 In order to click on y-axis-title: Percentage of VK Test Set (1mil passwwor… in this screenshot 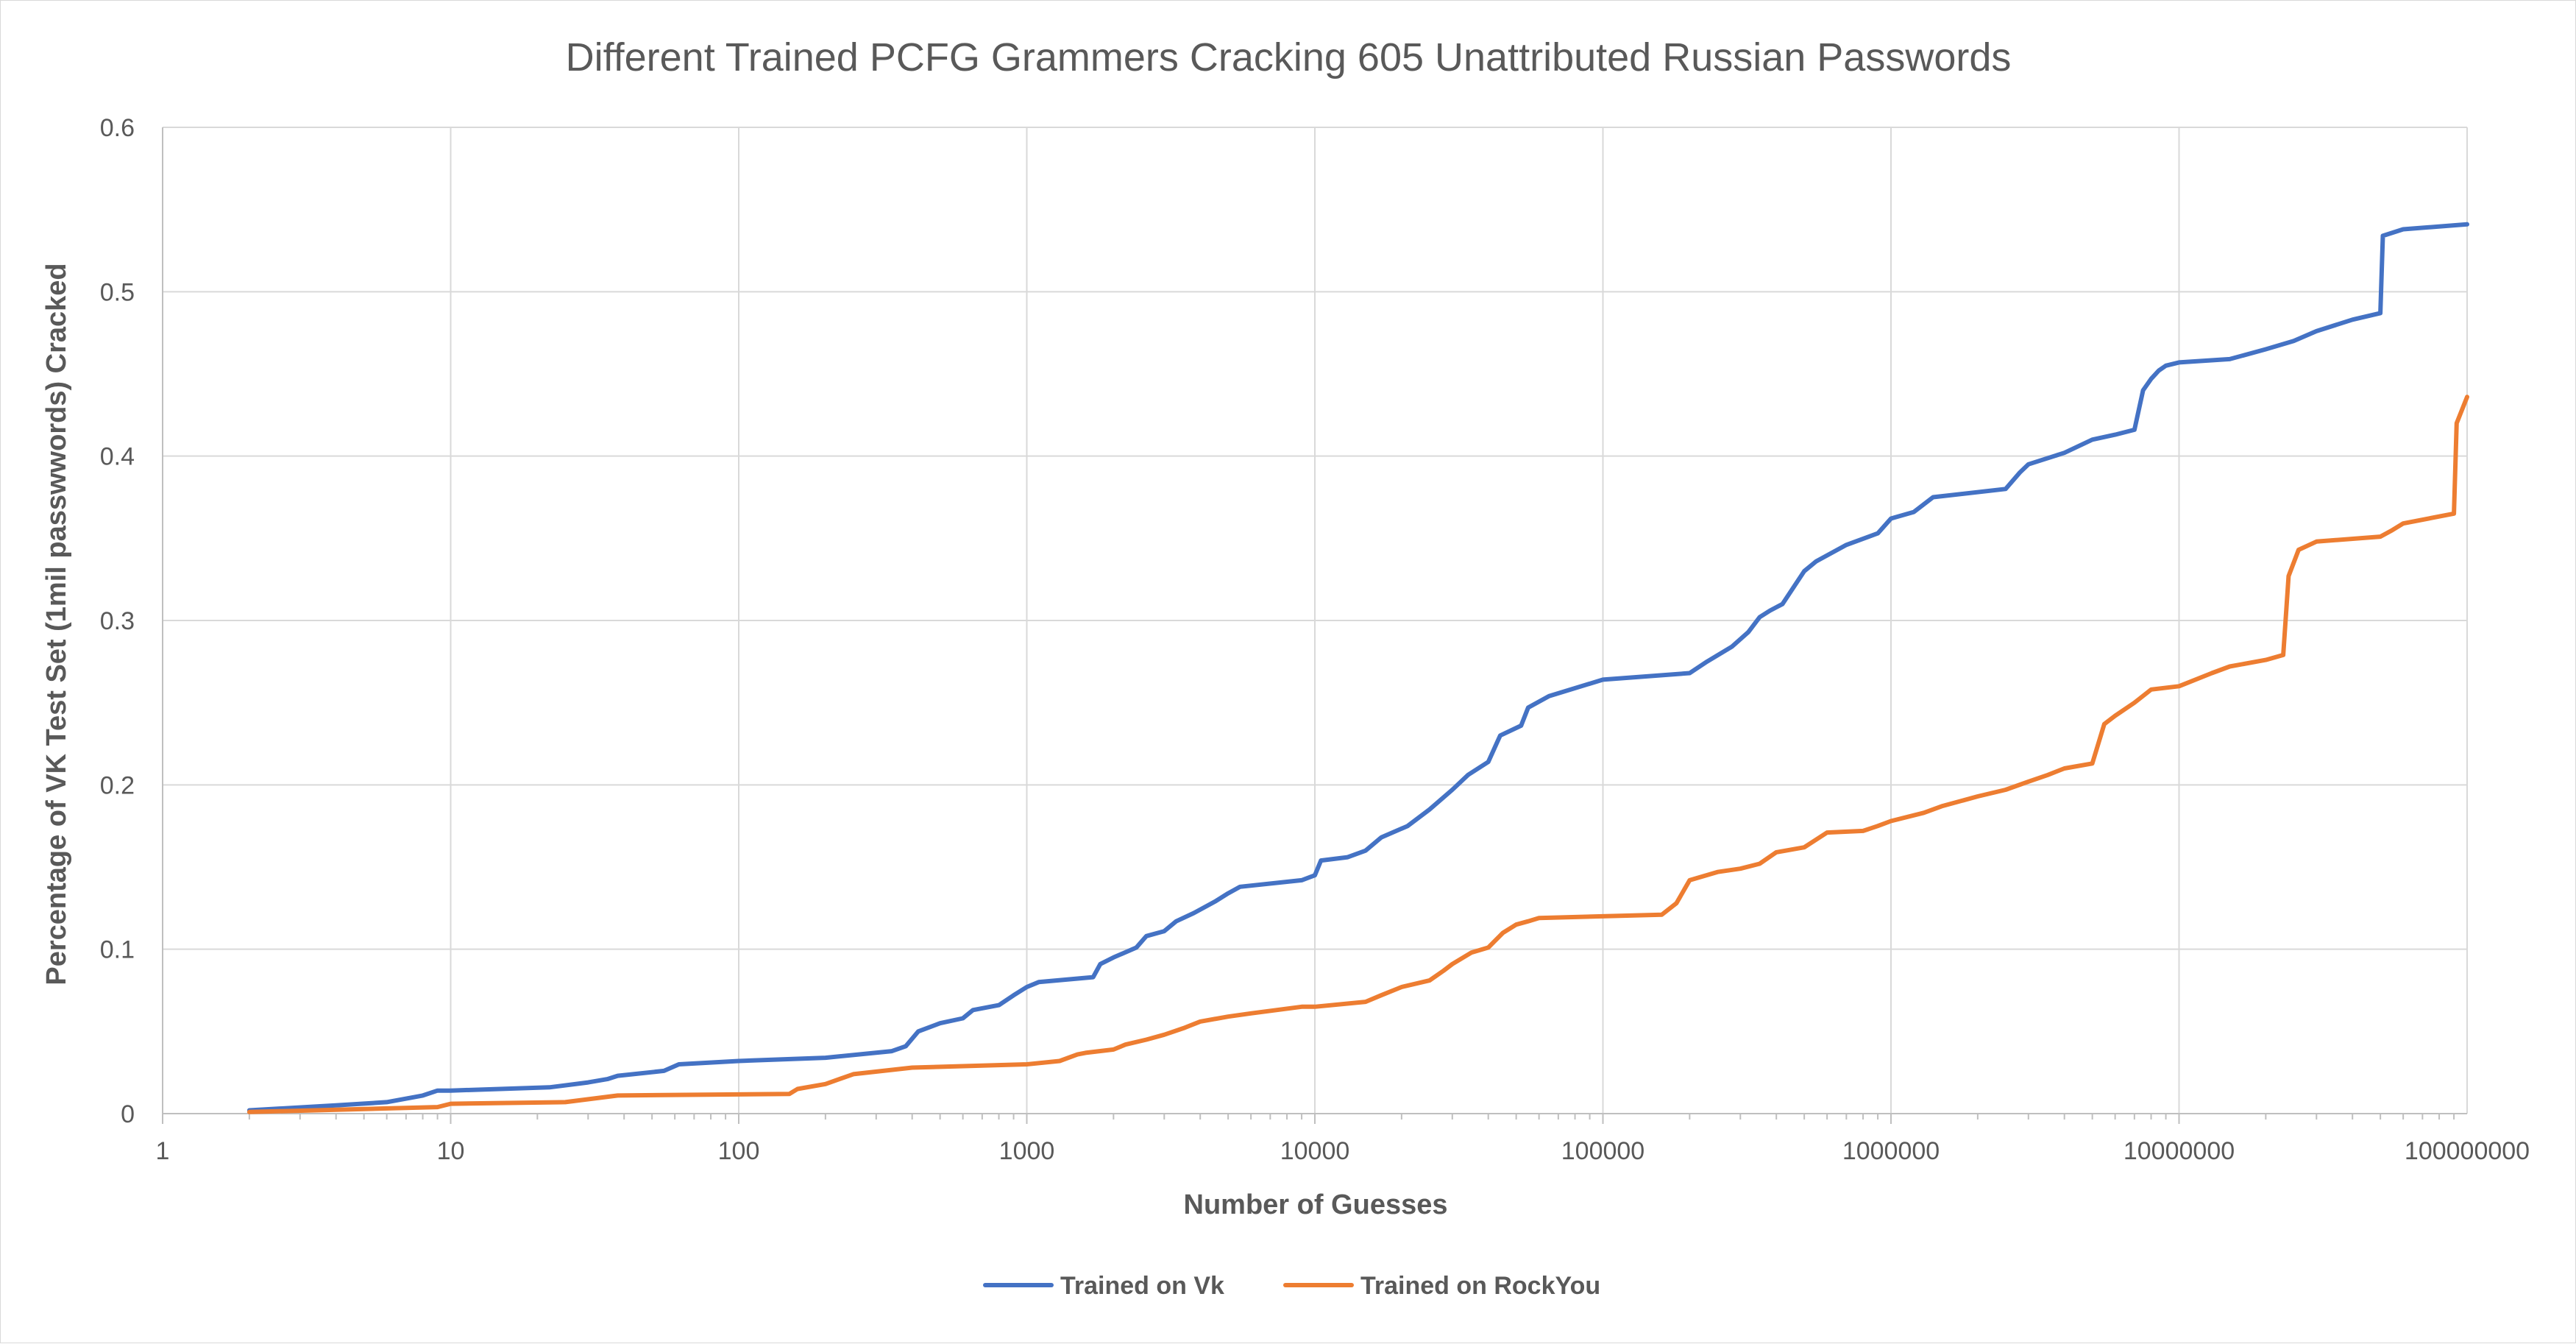, I will do `click(56, 624)`.